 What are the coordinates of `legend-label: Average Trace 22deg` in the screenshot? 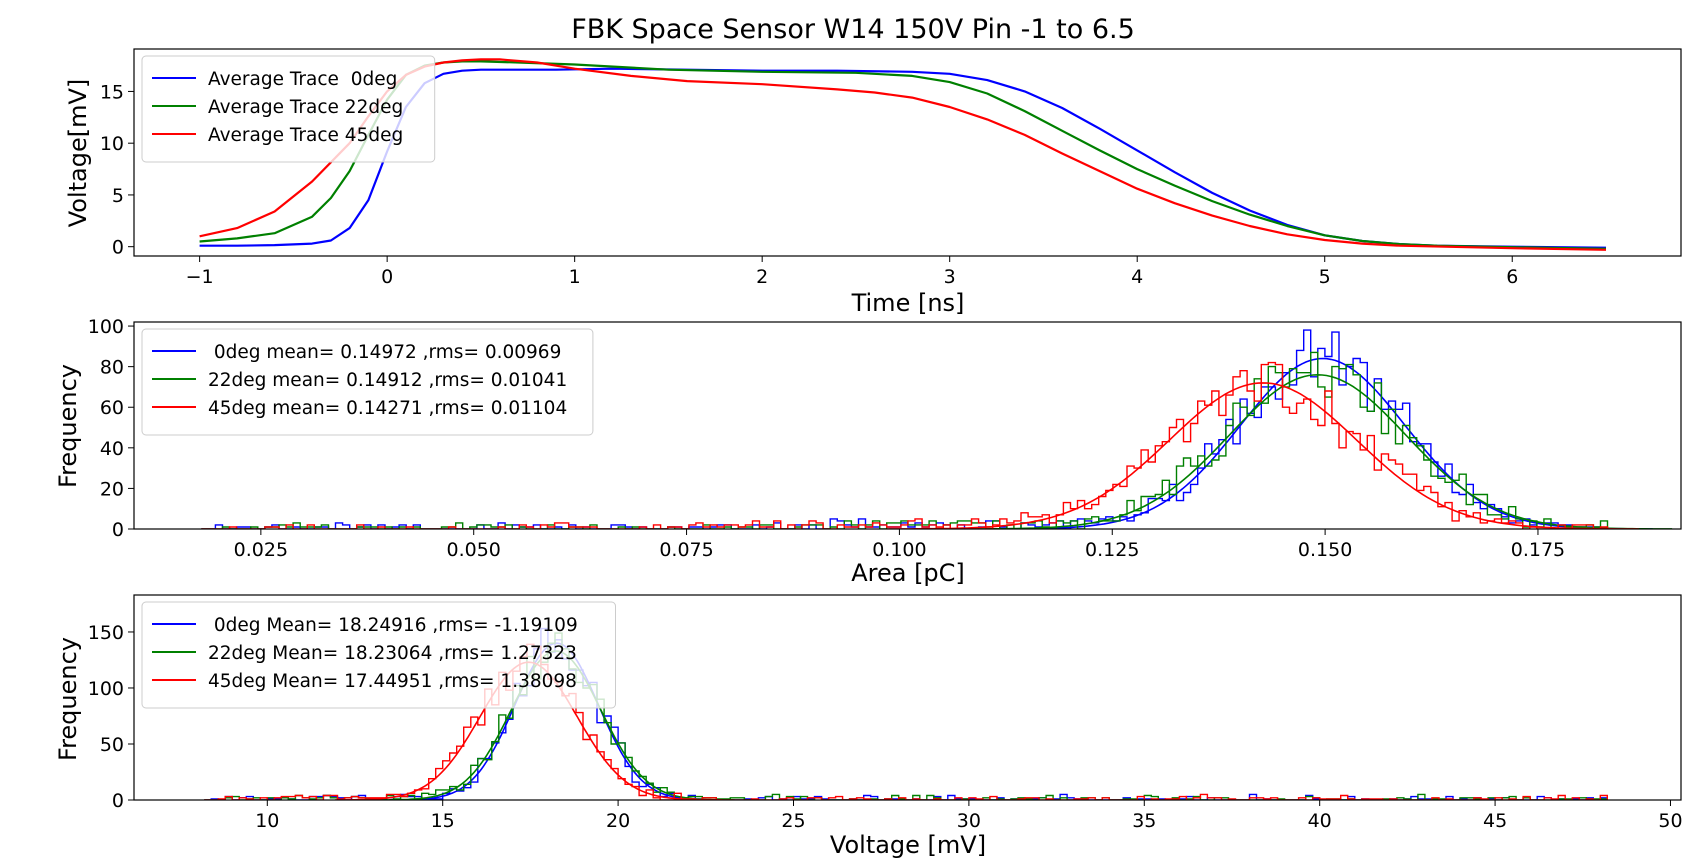 It's located at (305, 107).